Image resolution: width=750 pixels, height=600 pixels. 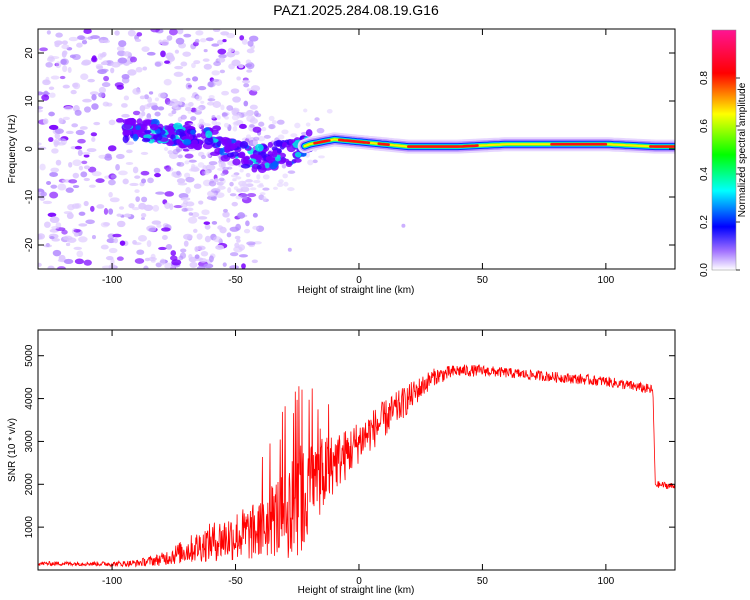 I want to click on spectrogram-peak-segment, so click(x=354, y=141).